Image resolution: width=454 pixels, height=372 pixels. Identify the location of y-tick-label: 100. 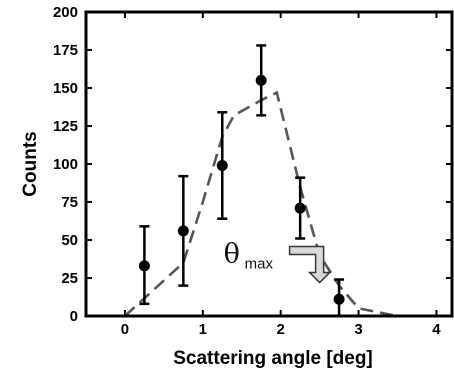
(65, 164).